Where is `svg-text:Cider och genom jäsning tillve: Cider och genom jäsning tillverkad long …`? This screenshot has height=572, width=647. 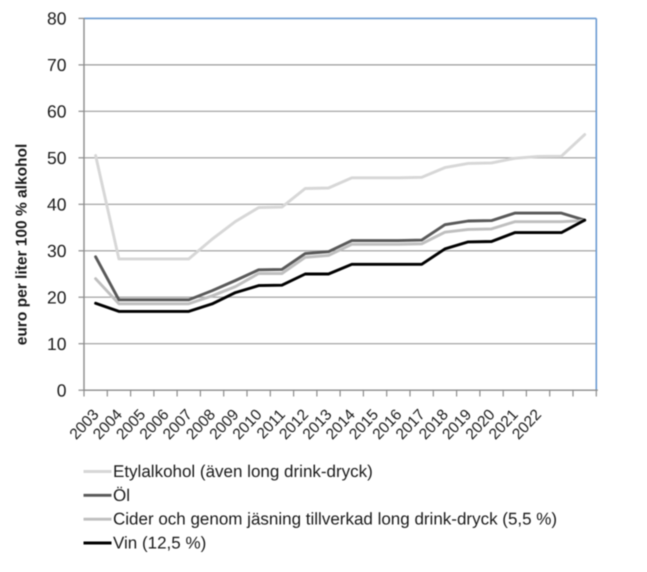 svg-text:Cider och genom jäsning tillve: Cider och genom jäsning tillverkad long … is located at coordinates (335, 519).